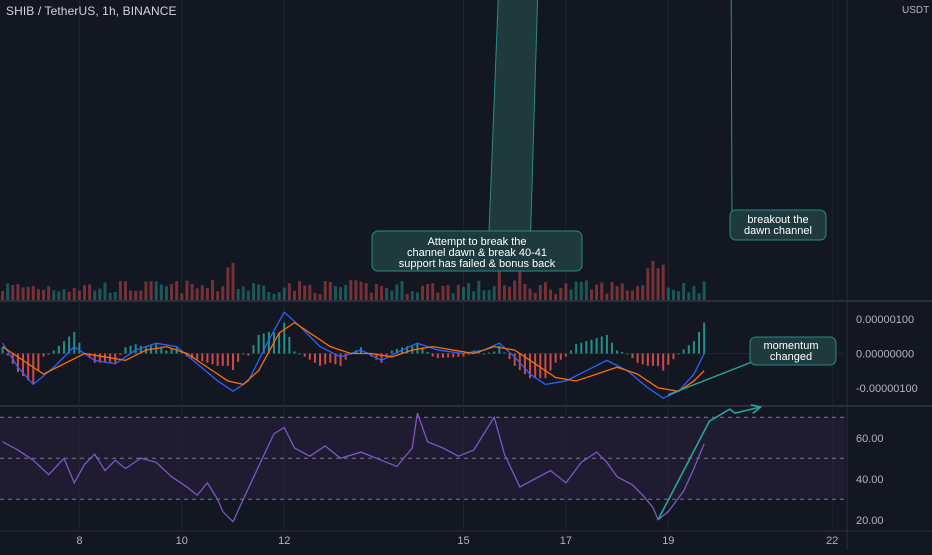  Describe the element at coordinates (422, 458) in the screenshot. I see `rsi-band` at that location.